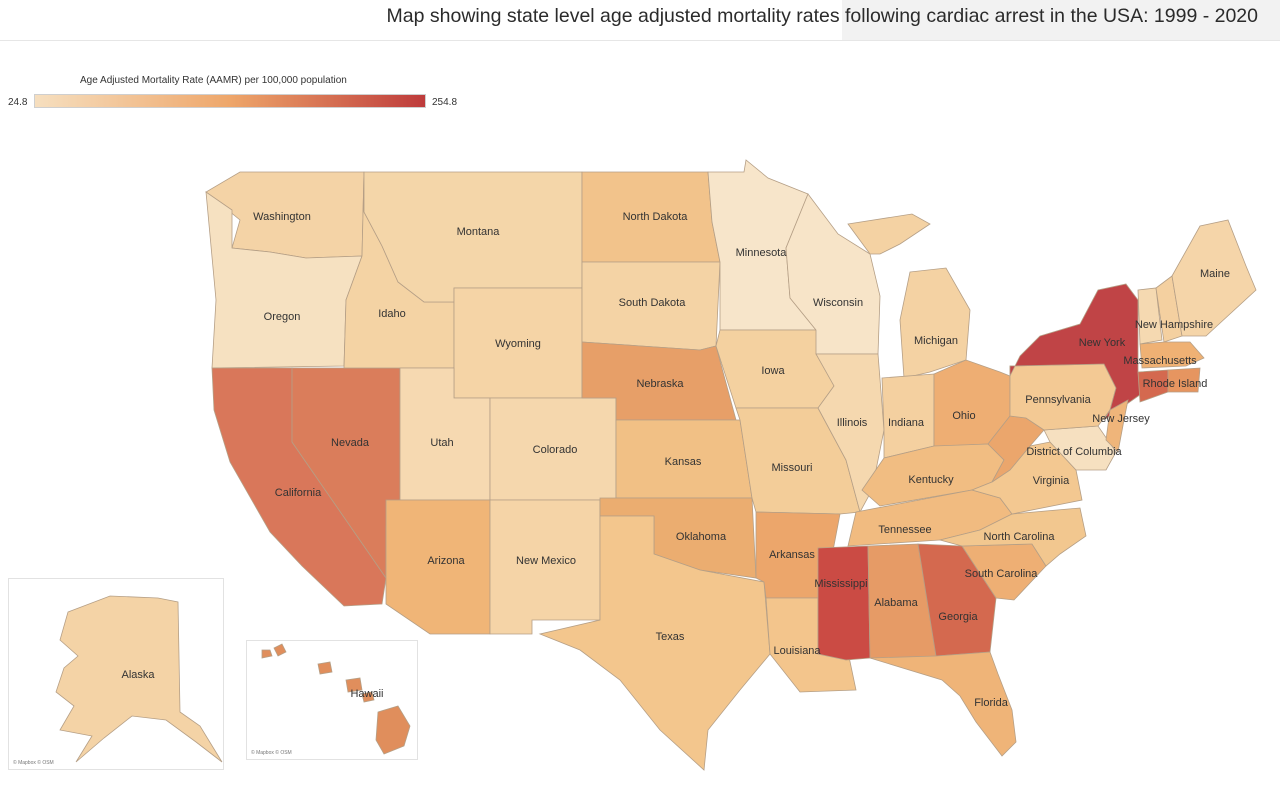 This screenshot has height=788, width=1280. Describe the element at coordinates (1002, 574) in the screenshot. I see `state-label-south-carolina: South Carolina` at that location.